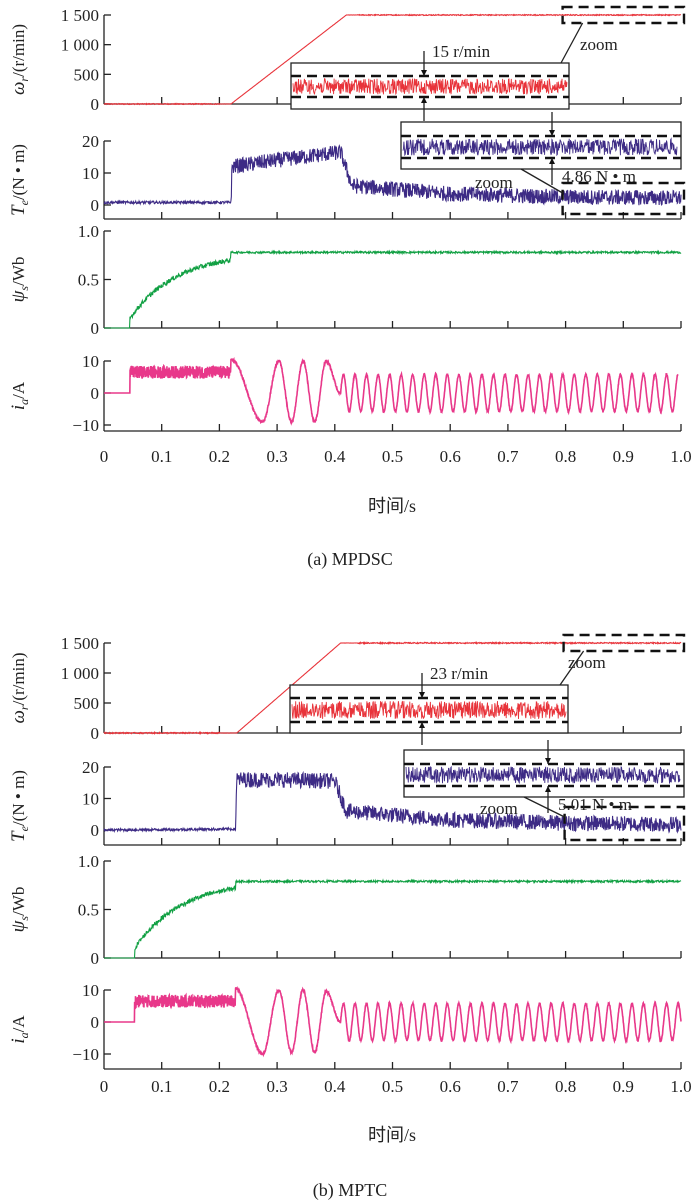  I want to click on y-tick-label: 10, so click(90, 173).